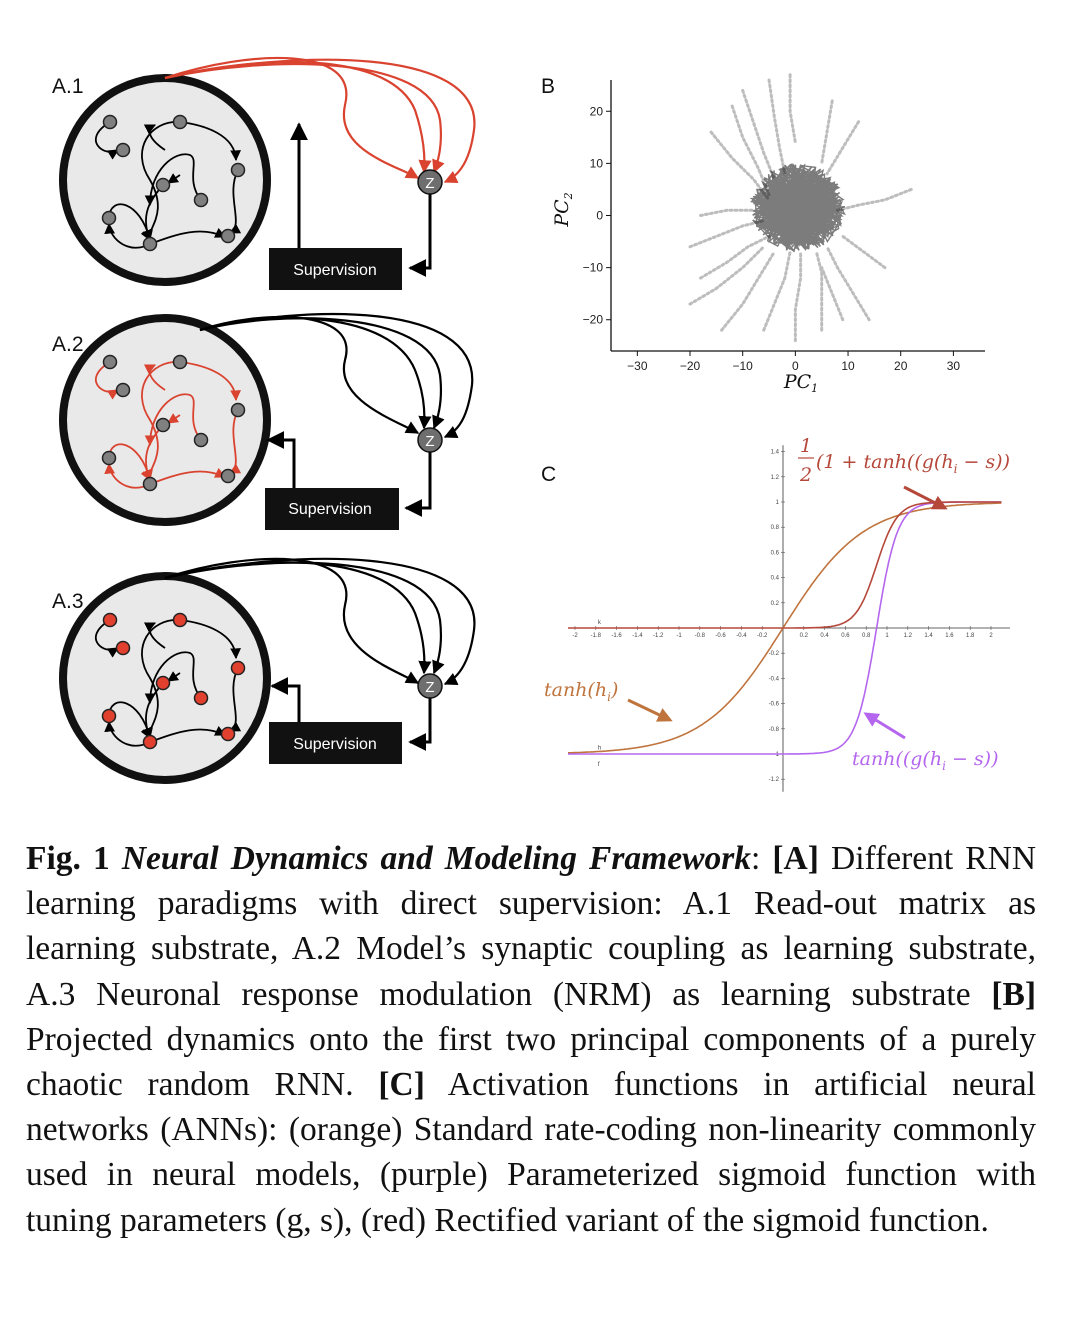  Describe the element at coordinates (795, 858) in the screenshot. I see `caption-a-tag: [A]` at that location.